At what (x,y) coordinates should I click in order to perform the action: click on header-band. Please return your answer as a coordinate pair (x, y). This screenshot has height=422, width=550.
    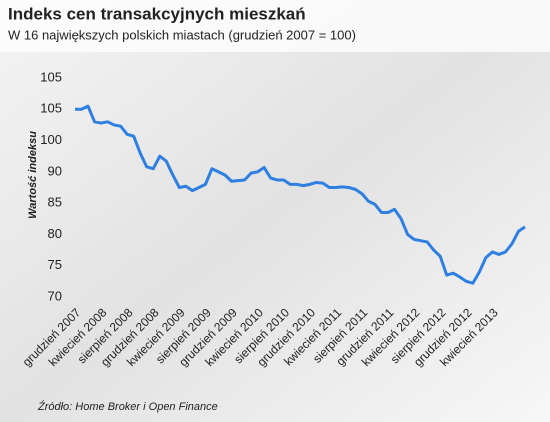
    Looking at the image, I should click on (275, 26).